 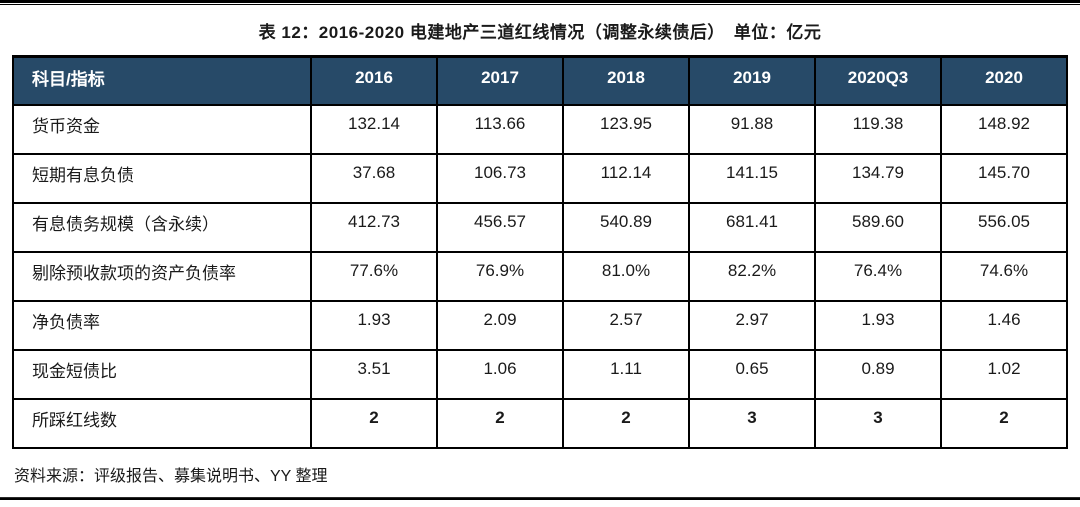 I want to click on table-cell: 106.73, so click(x=500, y=178).